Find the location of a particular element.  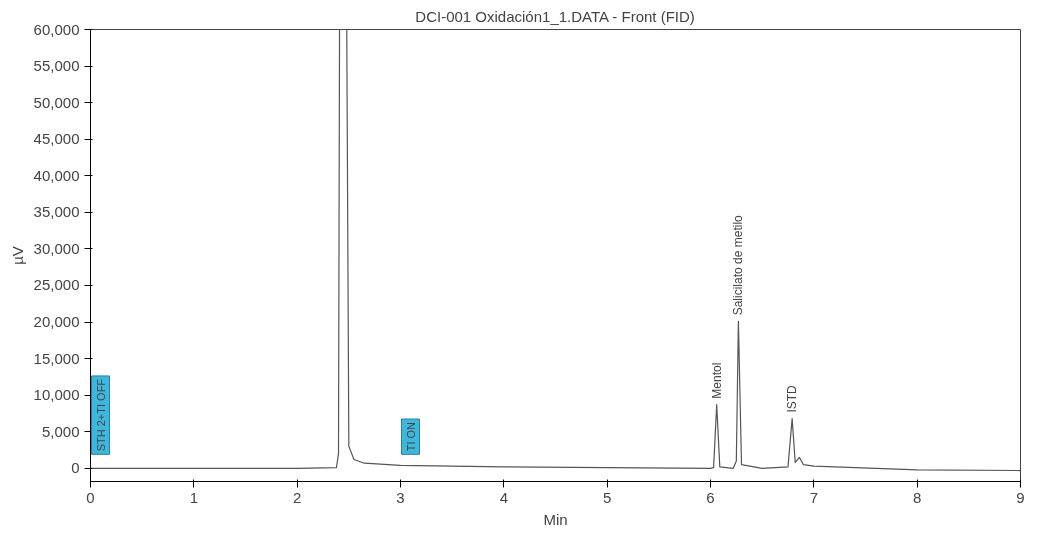

annotation: Mentol is located at coordinates (716, 380).